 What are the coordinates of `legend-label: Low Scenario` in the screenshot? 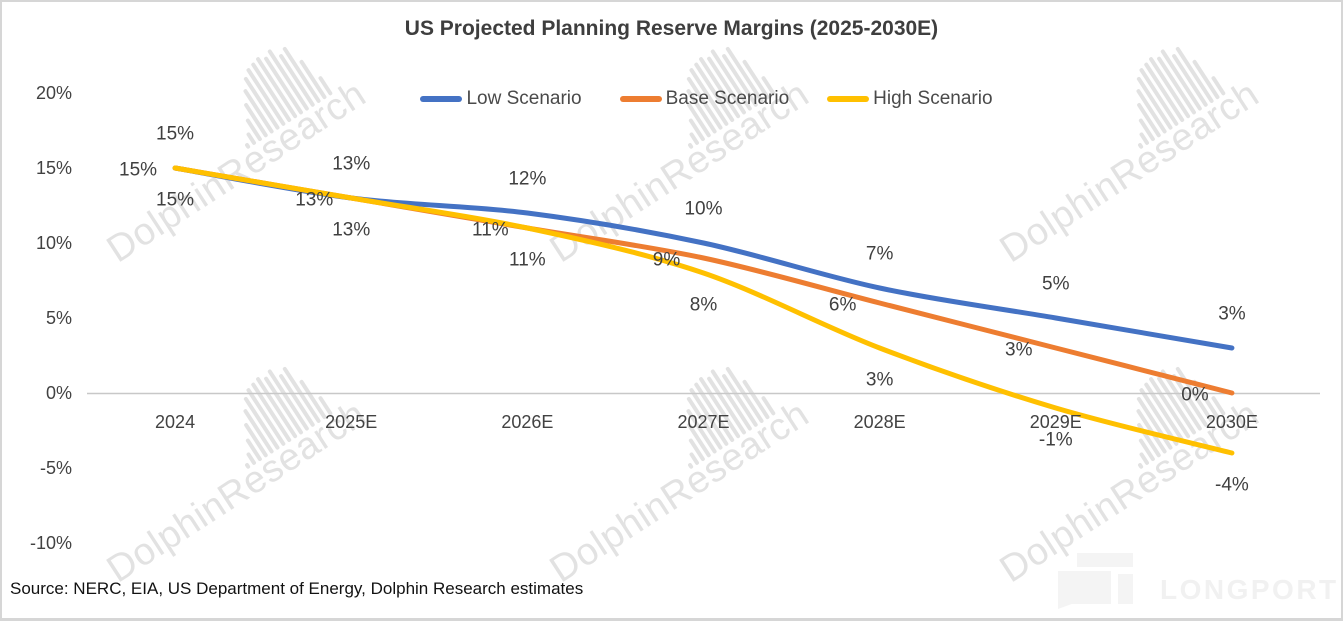 It's located at (524, 98).